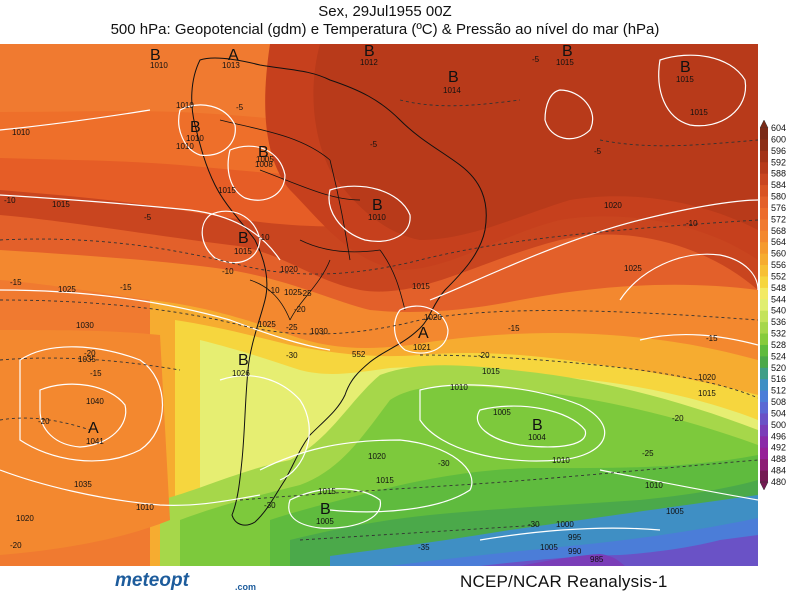 Image resolution: width=800 pixels, height=601 pixels. What do you see at coordinates (778, 208) in the screenshot?
I see `colorbar-label: 576` at bounding box center [778, 208].